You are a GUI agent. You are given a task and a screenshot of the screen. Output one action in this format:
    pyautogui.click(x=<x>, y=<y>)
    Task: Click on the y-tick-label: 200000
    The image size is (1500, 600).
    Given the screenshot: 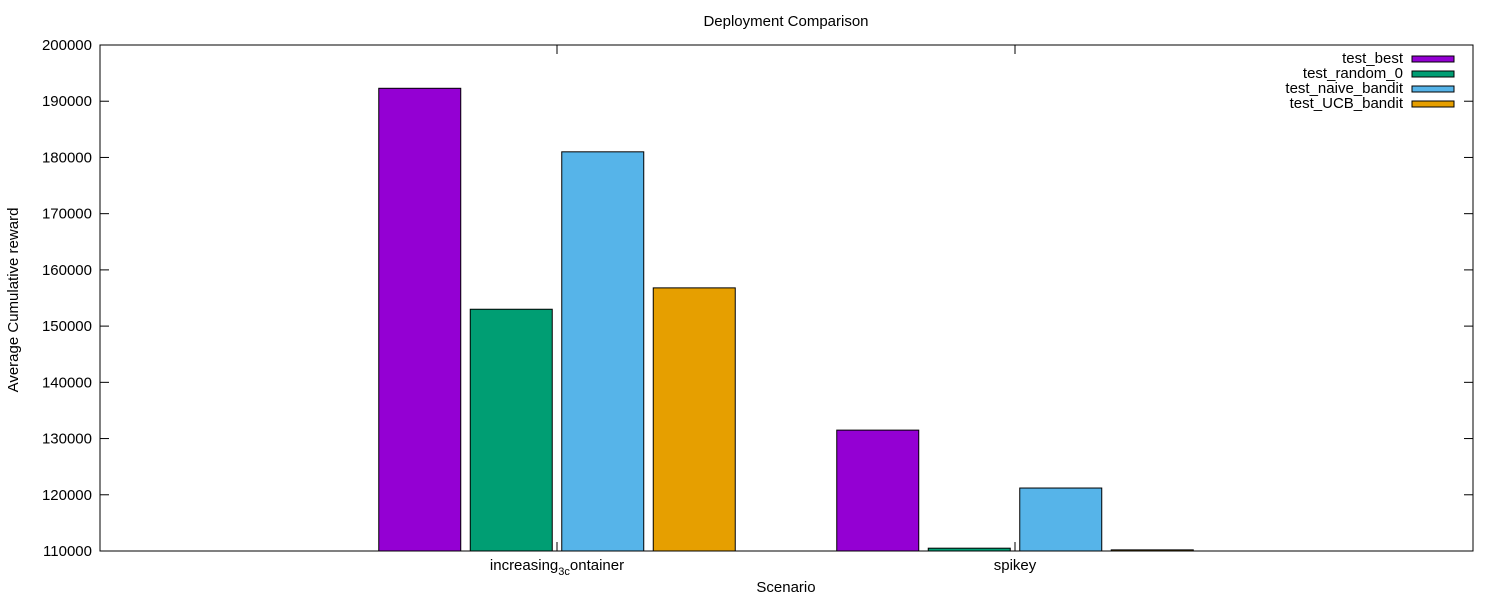 What is the action you would take?
    pyautogui.click(x=67, y=45)
    